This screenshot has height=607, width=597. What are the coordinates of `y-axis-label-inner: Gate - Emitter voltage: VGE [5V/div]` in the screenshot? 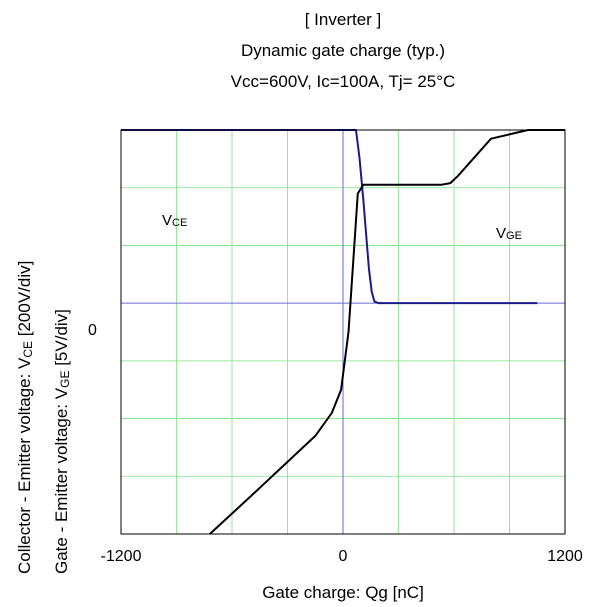 It's located at (62, 441).